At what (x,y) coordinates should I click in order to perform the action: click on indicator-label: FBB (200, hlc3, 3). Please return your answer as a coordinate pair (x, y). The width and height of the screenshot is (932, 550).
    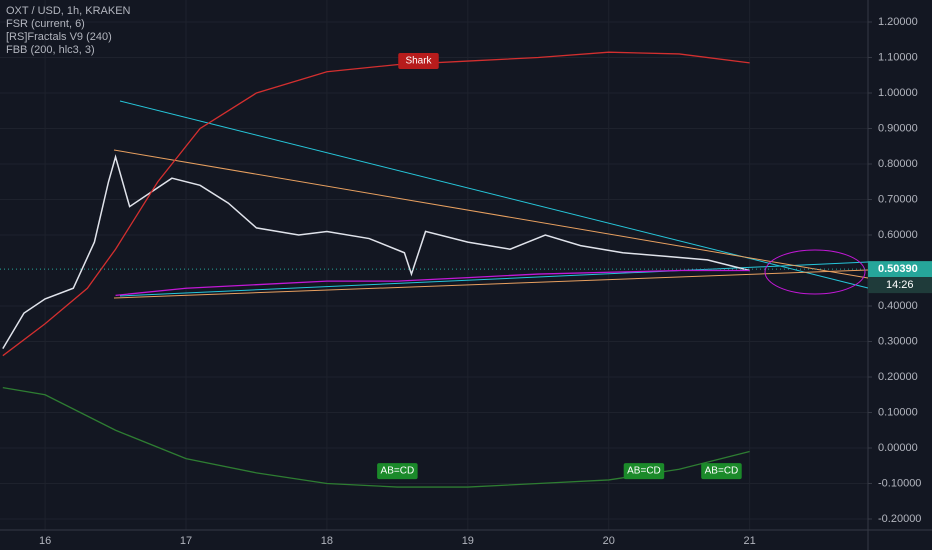
    Looking at the image, I should click on (50, 50).